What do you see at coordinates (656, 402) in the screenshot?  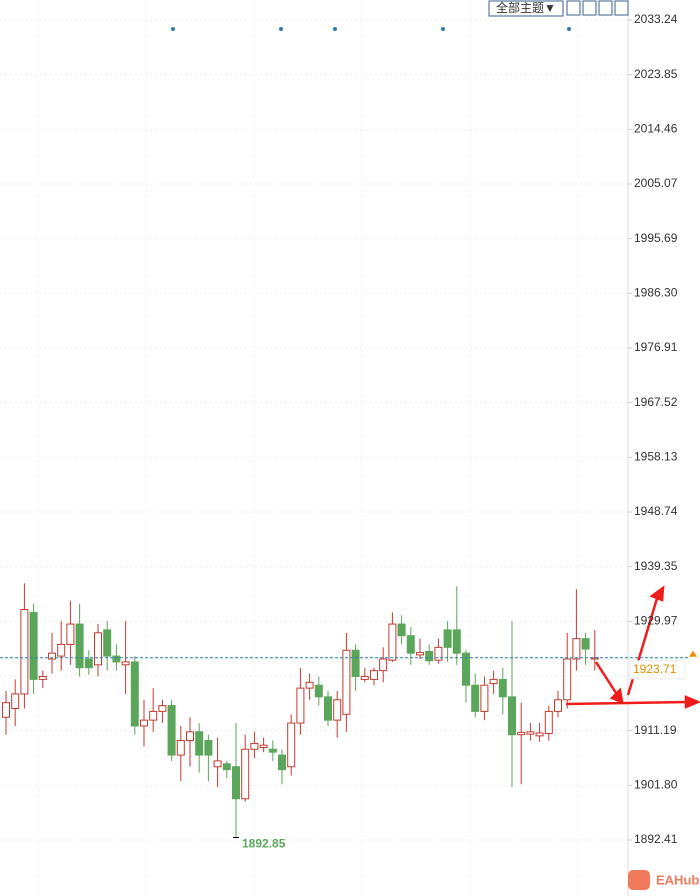 I see `y-tick-label: 1967.52` at bounding box center [656, 402].